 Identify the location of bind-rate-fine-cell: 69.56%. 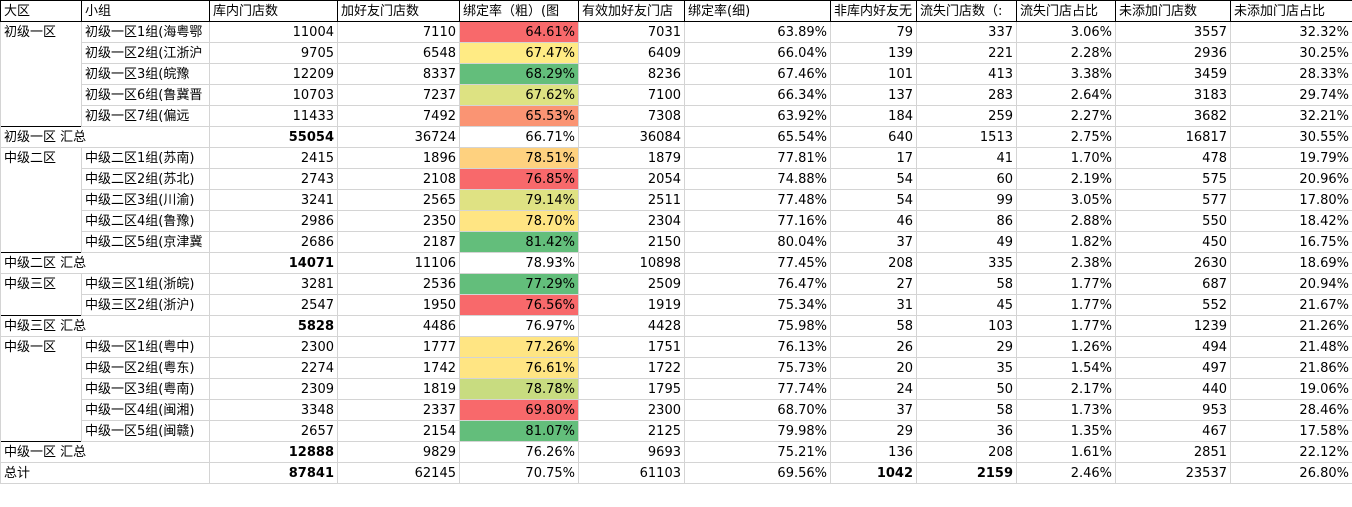
(757, 473).